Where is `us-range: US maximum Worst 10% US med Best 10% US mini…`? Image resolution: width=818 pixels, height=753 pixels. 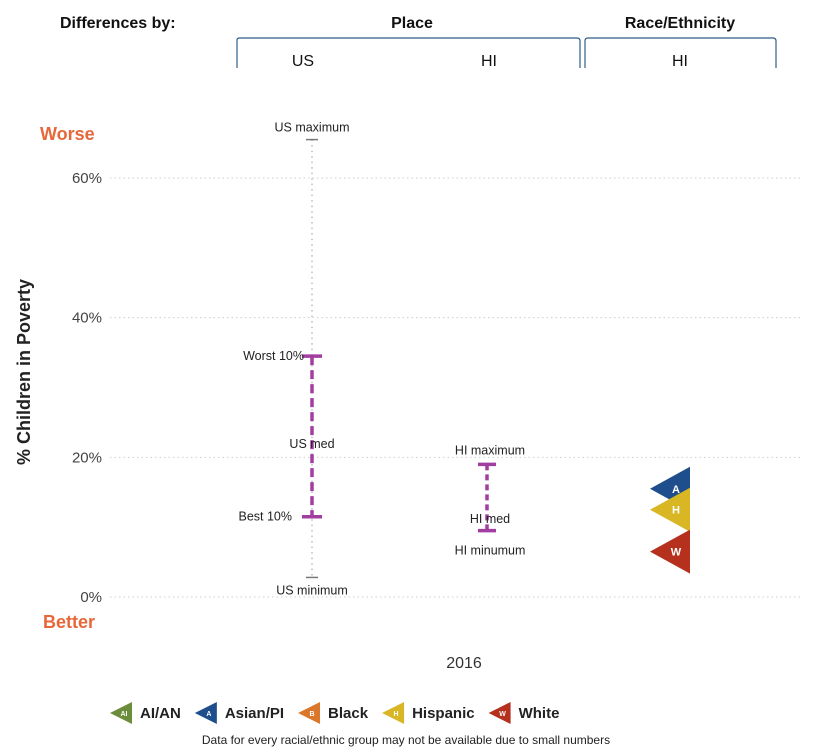 us-range: US maximum Worst 10% US med Best 10% US mini… is located at coordinates (293, 359).